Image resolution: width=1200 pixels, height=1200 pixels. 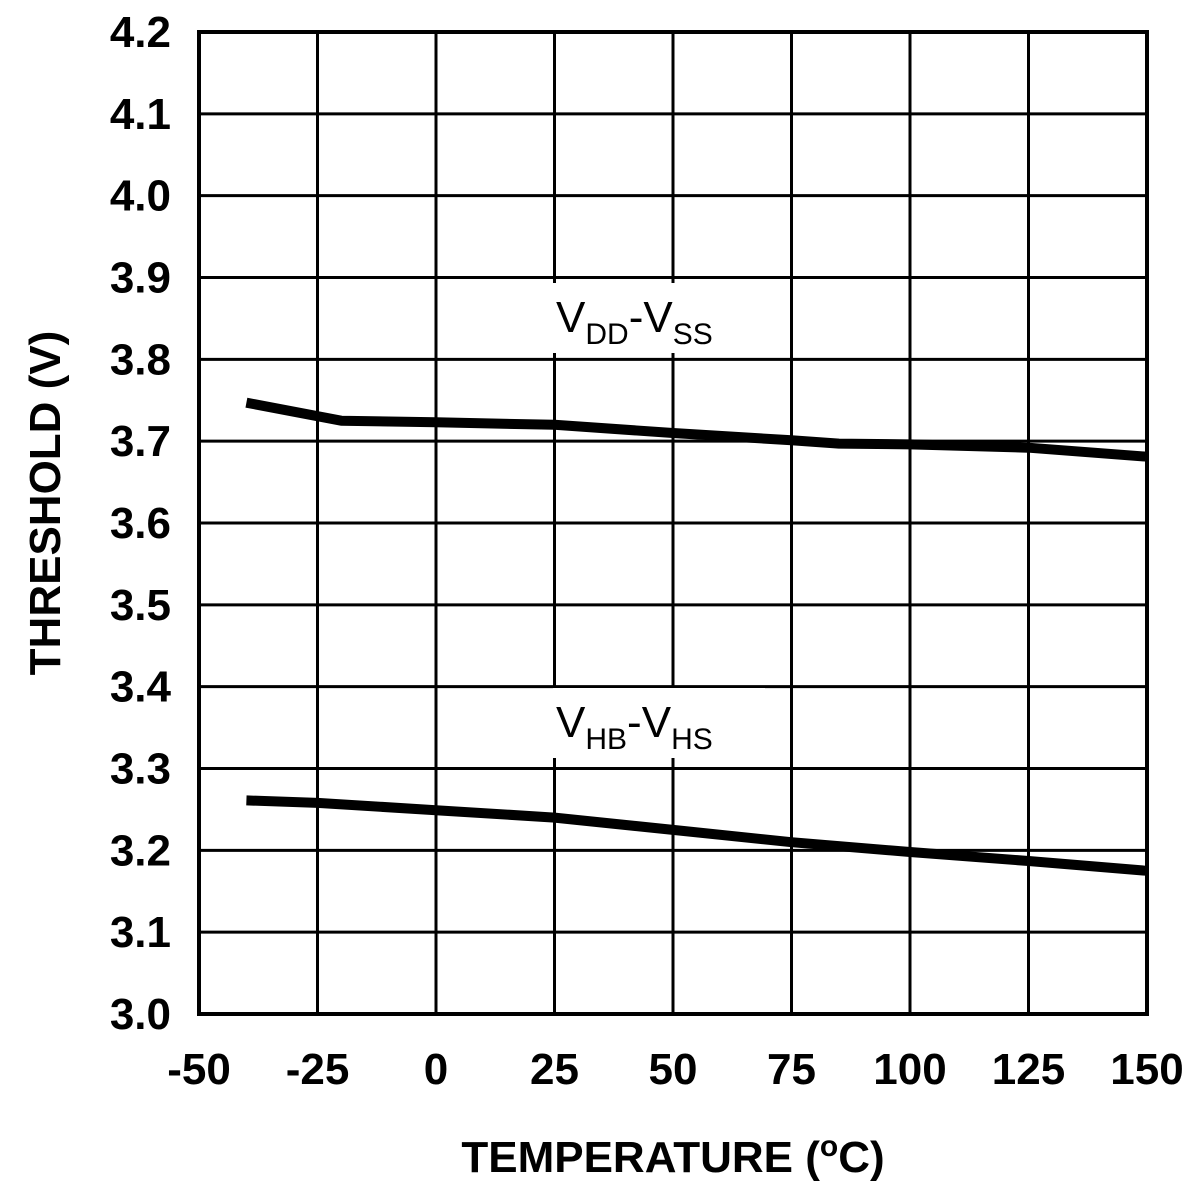 I want to click on y-tick-label: 3.1, so click(x=140, y=932).